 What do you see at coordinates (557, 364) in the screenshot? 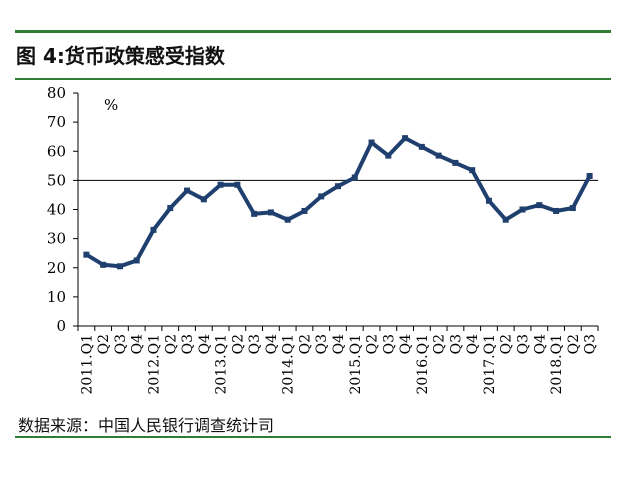
I see `x-tick-label: 2018.Q1` at bounding box center [557, 364].